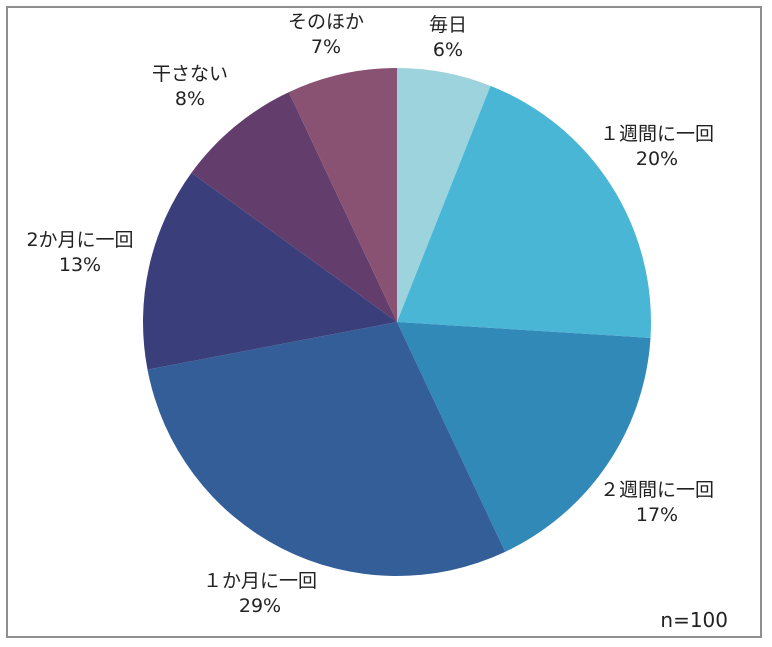 This screenshot has height=647, width=772. I want to click on slice-category-label: 干さない, so click(190, 74).